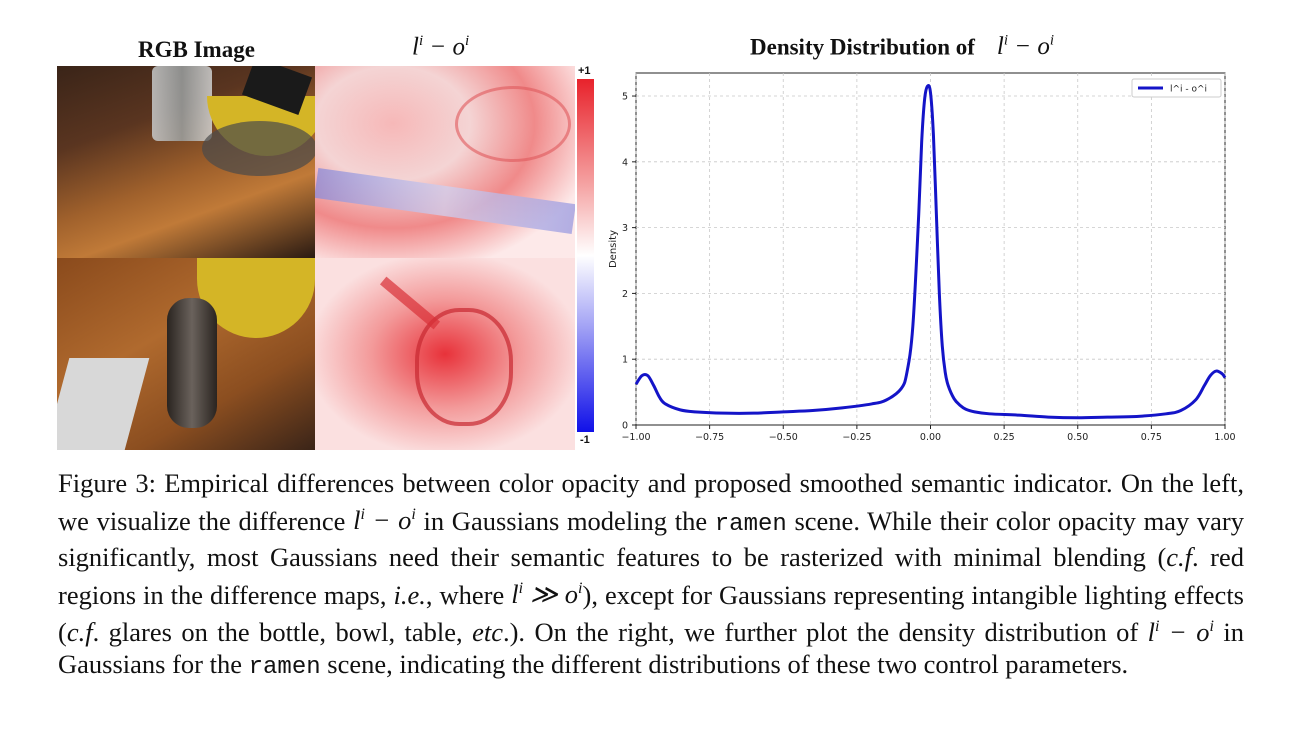  What do you see at coordinates (585, 440) in the screenshot?
I see `colorbar-min-label: -1` at bounding box center [585, 440].